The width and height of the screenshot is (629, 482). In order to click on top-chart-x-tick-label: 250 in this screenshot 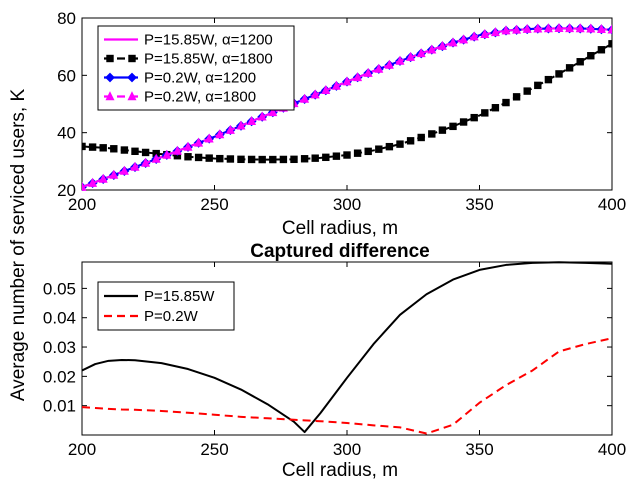, I will do `click(214, 204)`.